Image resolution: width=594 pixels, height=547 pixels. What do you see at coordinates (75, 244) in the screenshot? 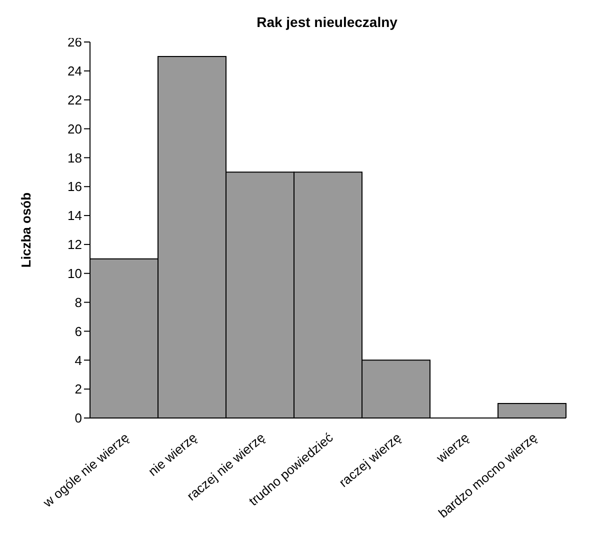
I see `y-tick-label: 12` at bounding box center [75, 244].